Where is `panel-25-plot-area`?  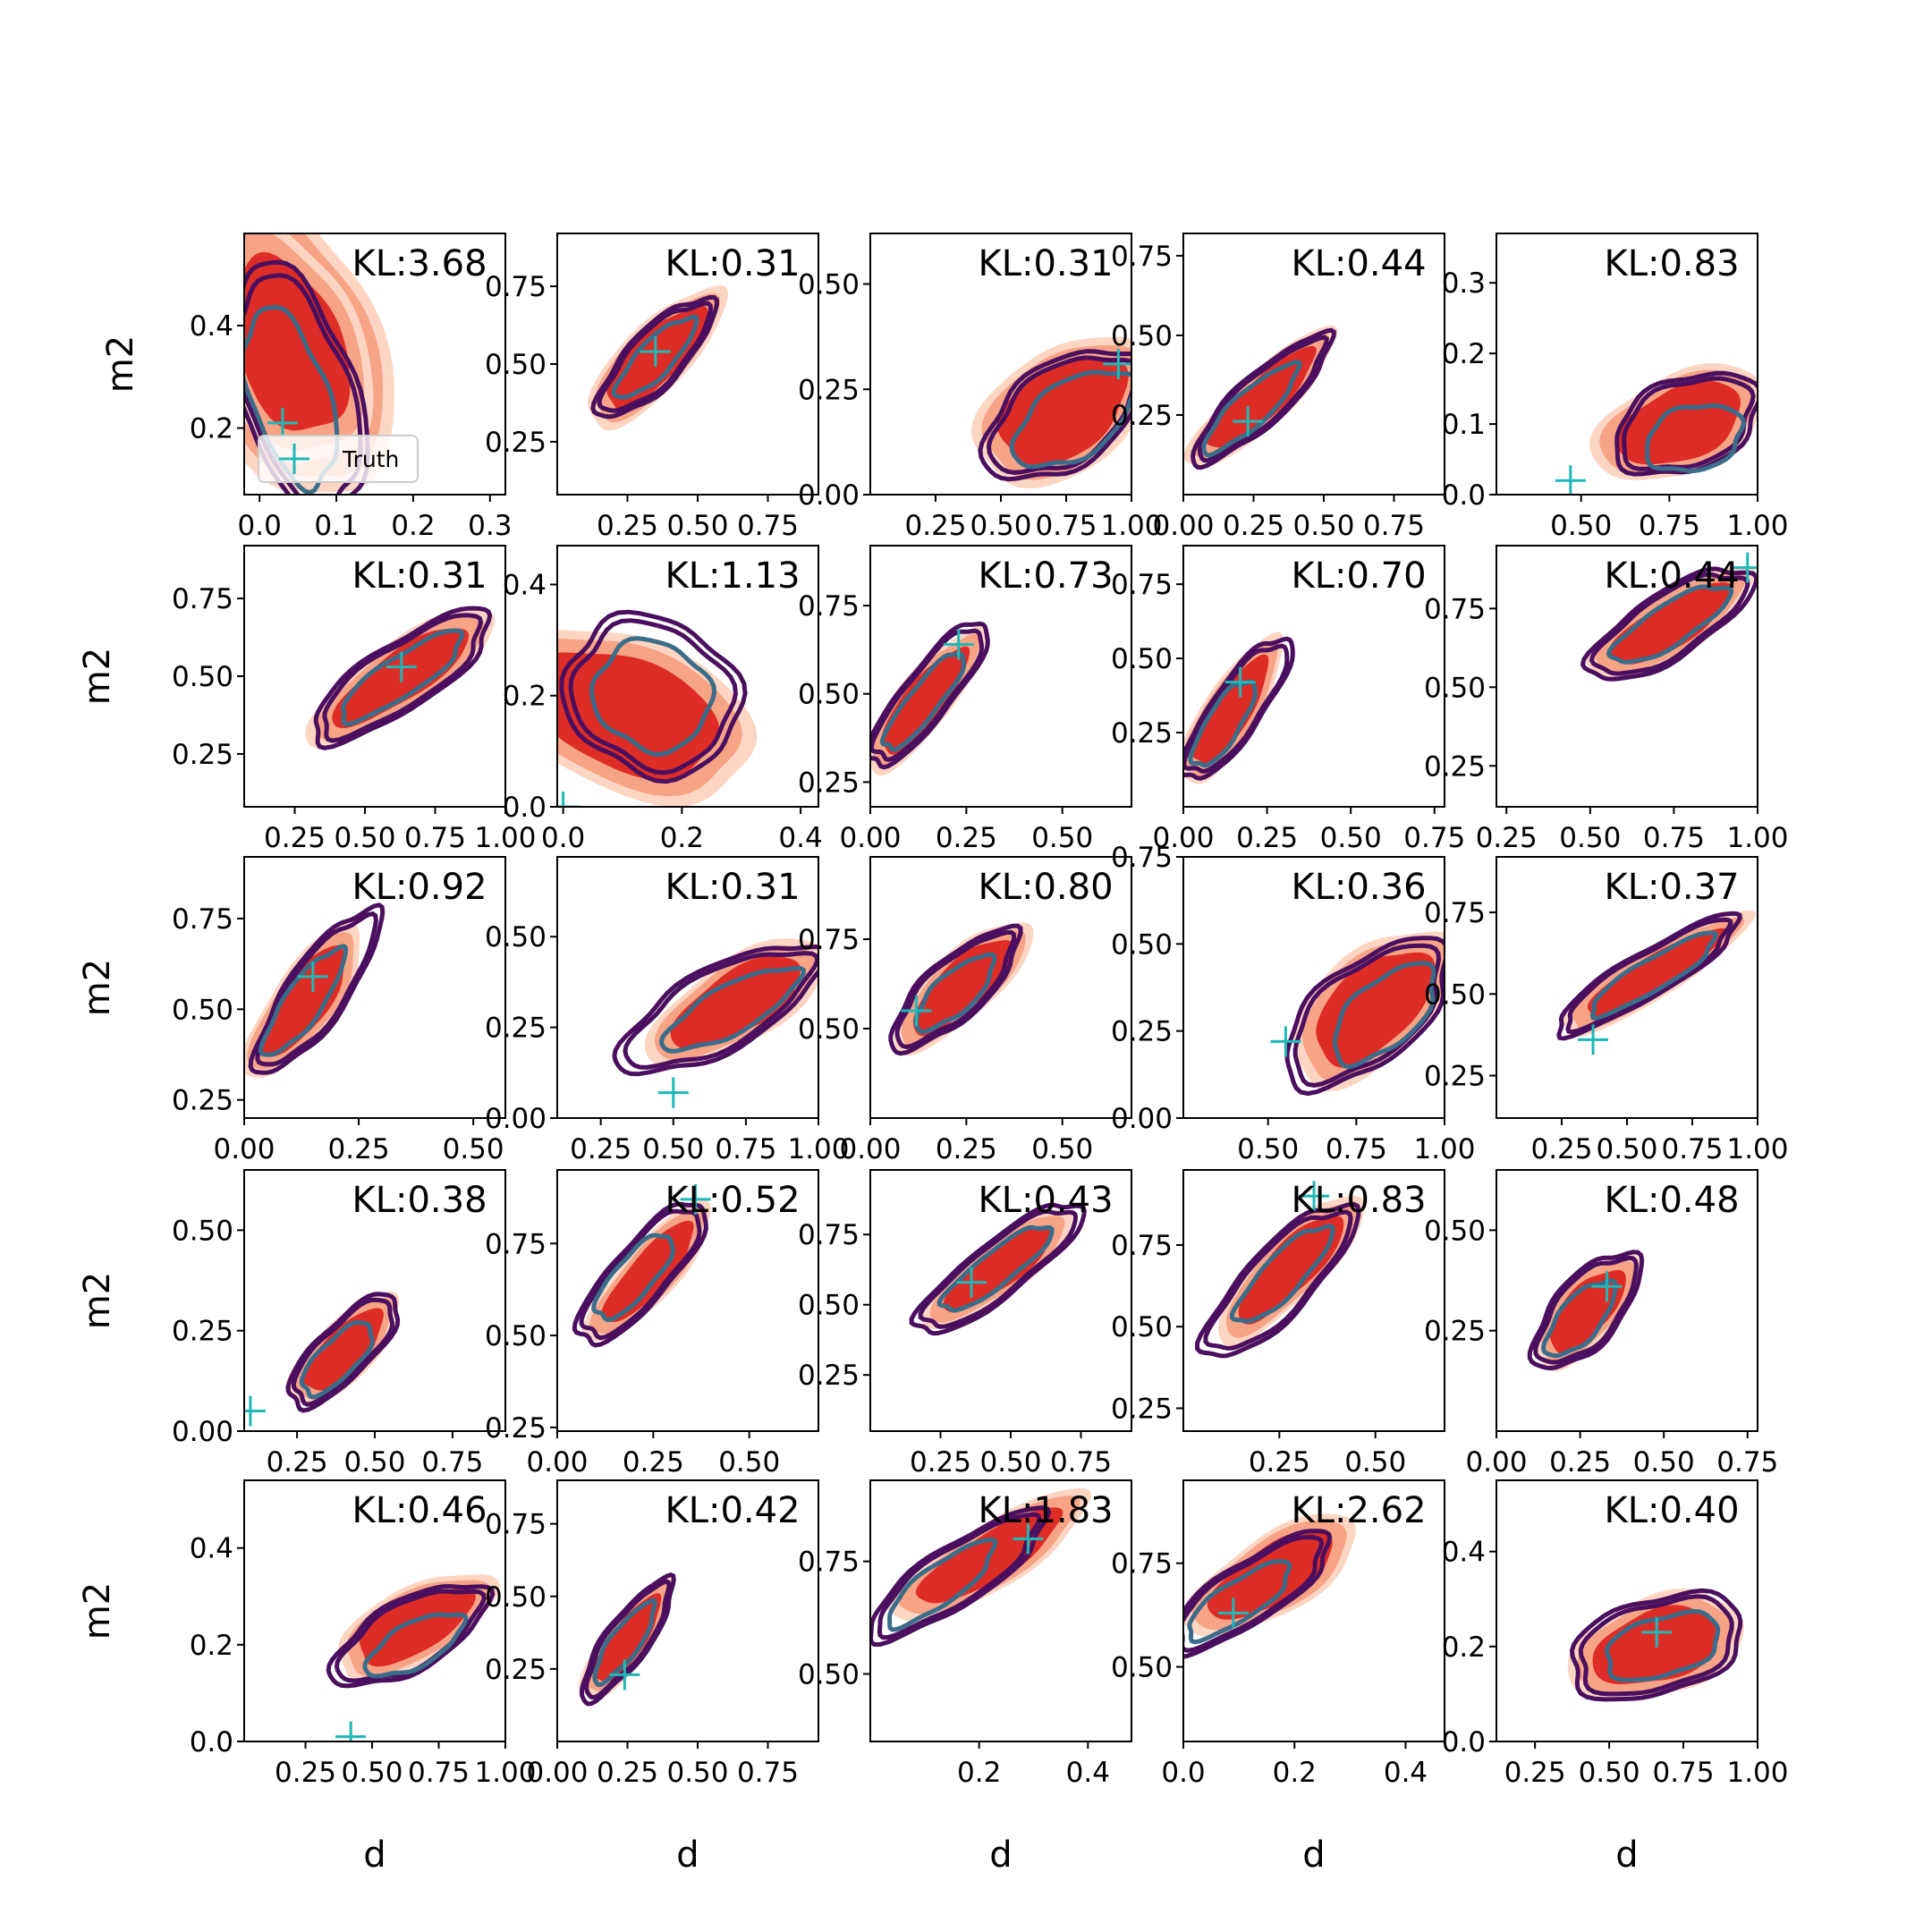 panel-25-plot-area is located at coordinates (1655, 1645).